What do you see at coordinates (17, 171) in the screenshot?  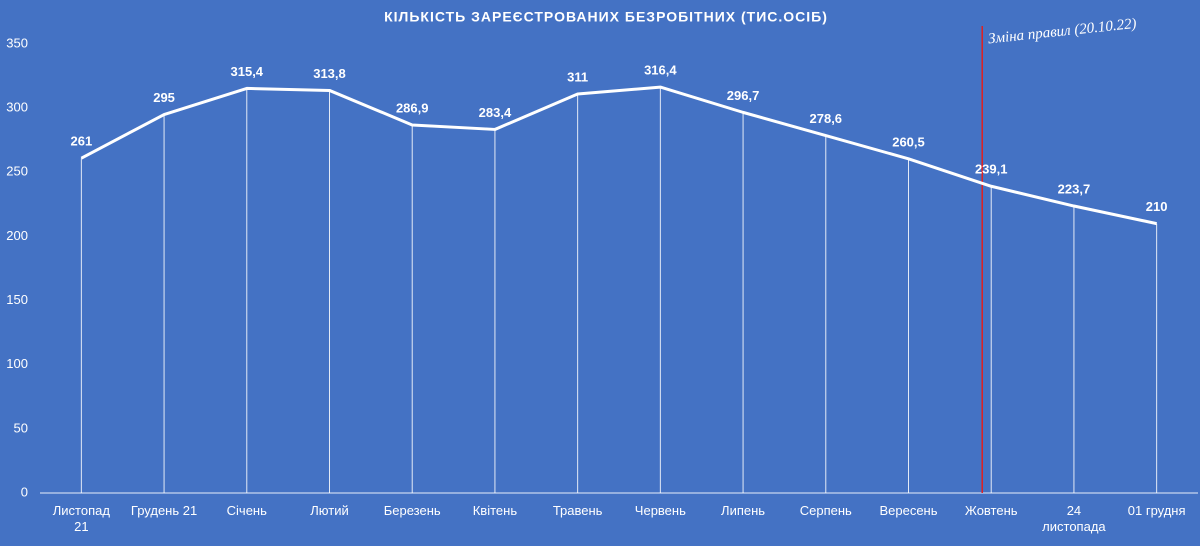 I see `y-tick-label: 250` at bounding box center [17, 171].